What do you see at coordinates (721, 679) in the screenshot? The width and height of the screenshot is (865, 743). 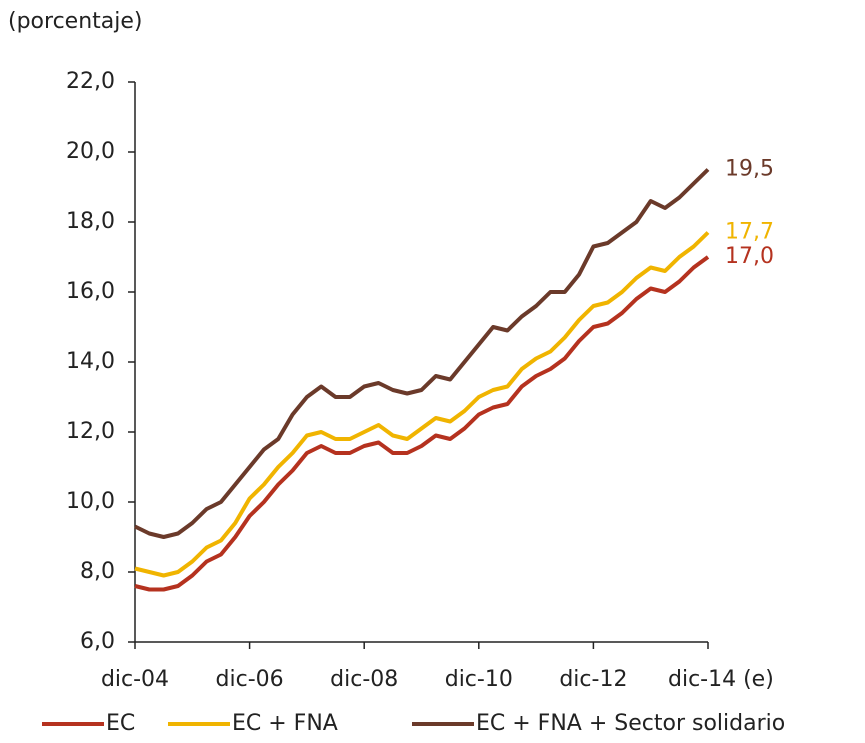 I see `x-tick-label: dic-14 (e)` at bounding box center [721, 679].